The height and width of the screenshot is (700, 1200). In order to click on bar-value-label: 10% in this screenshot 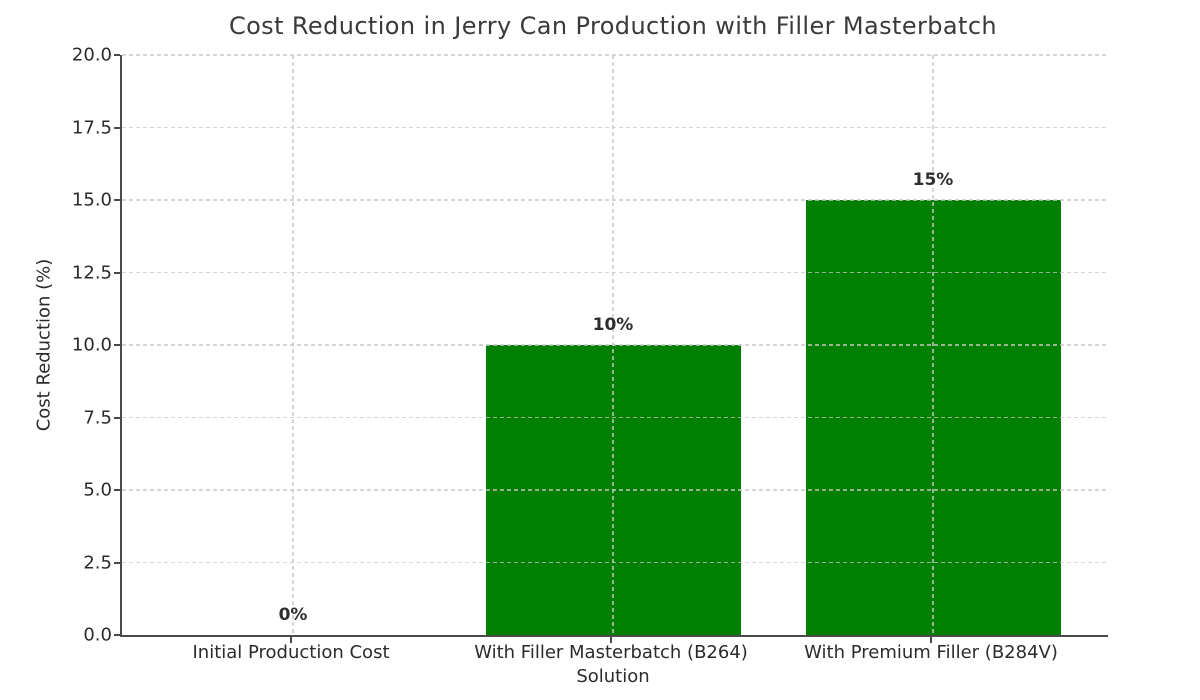, I will do `click(613, 325)`.